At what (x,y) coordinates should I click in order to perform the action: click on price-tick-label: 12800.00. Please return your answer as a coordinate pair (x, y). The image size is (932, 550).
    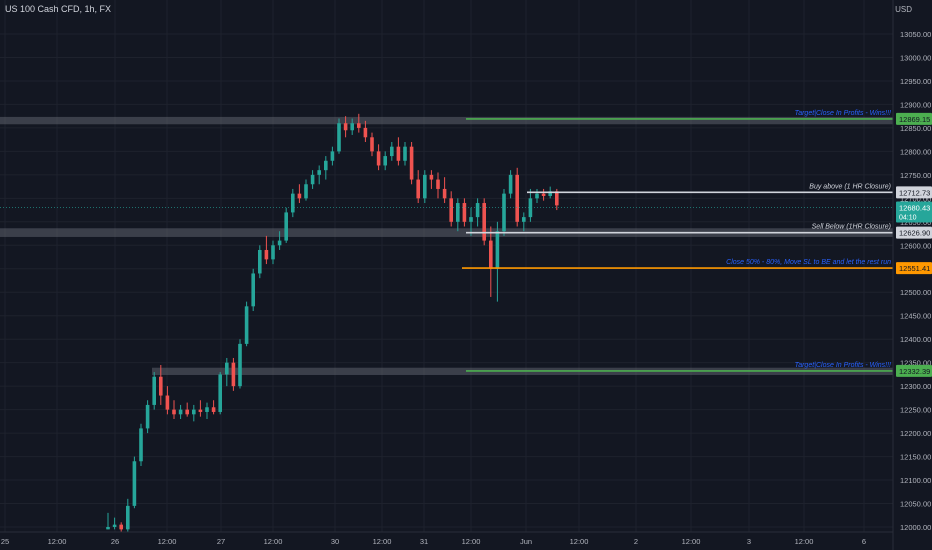
    Looking at the image, I should click on (915, 151).